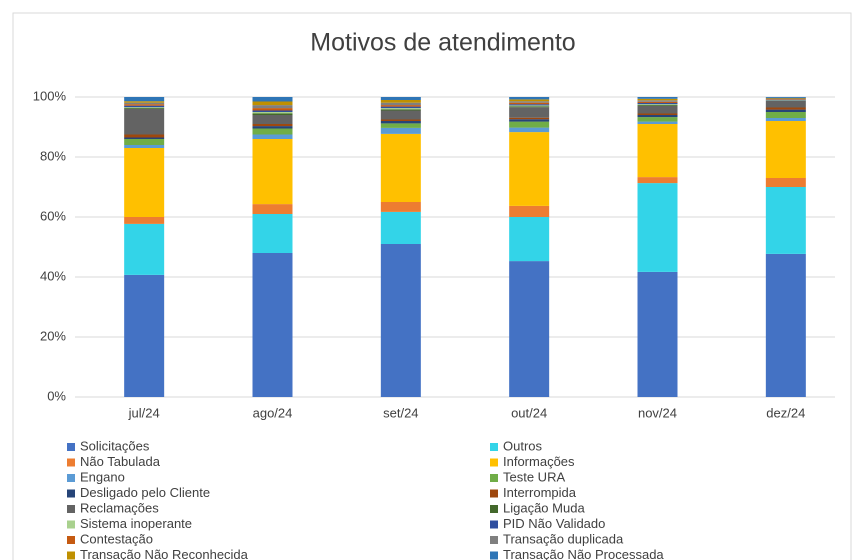 The width and height of the screenshot is (854, 560). What do you see at coordinates (102, 476) in the screenshot?
I see `legend-label: Engano` at bounding box center [102, 476].